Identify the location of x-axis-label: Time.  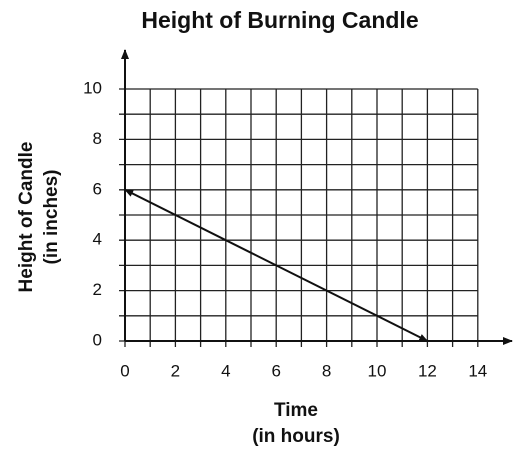
(296, 410).